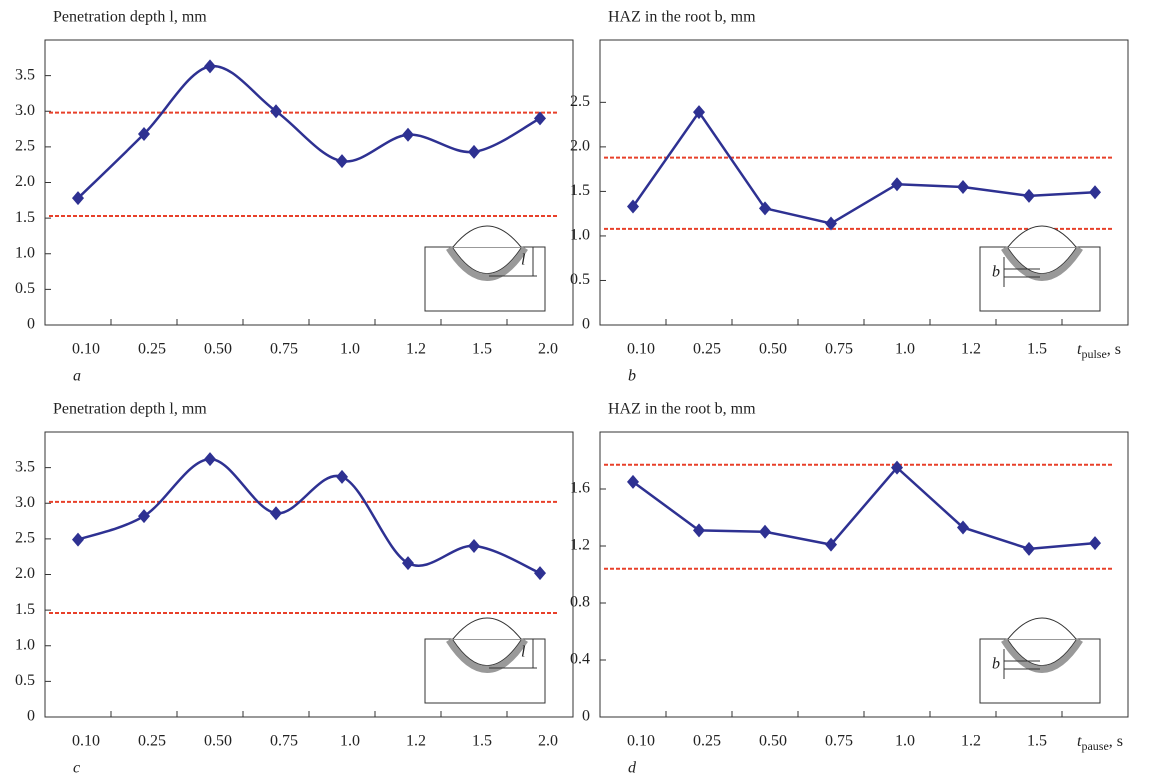  I want to click on x-axis-label: tpulse, s, so click(1099, 351).